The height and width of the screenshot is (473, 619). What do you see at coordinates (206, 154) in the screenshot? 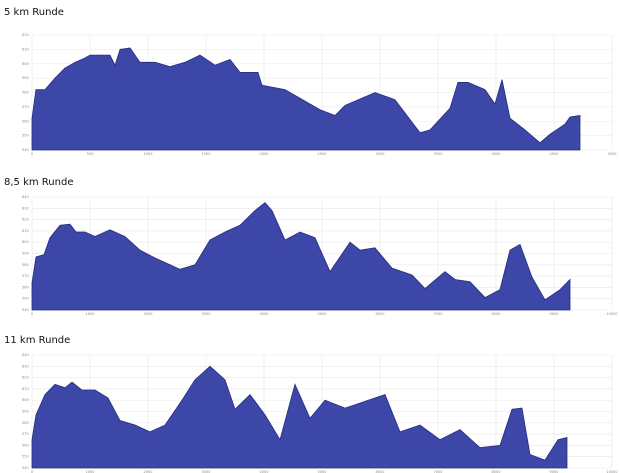
I see `x-tick-label: 1500` at bounding box center [206, 154].